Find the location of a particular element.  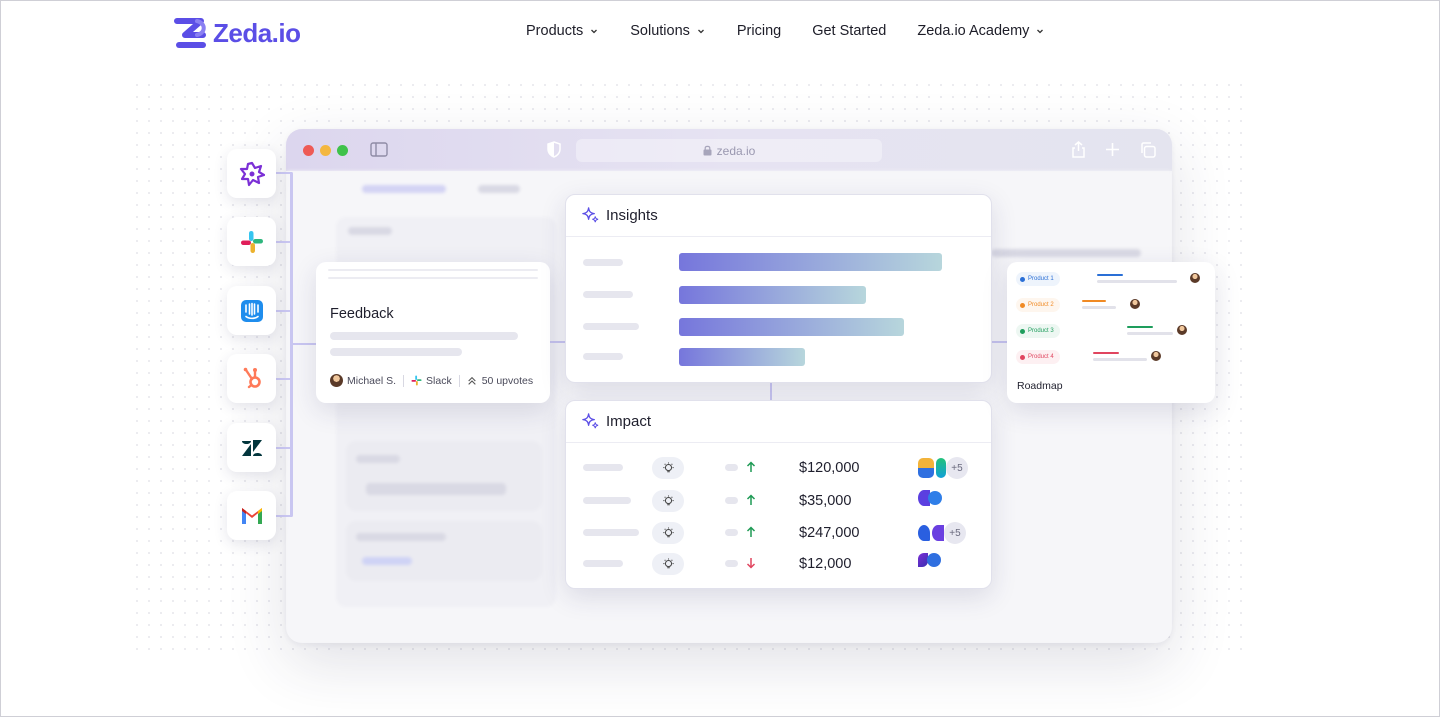

integration-tile-slack is located at coordinates (251, 241).